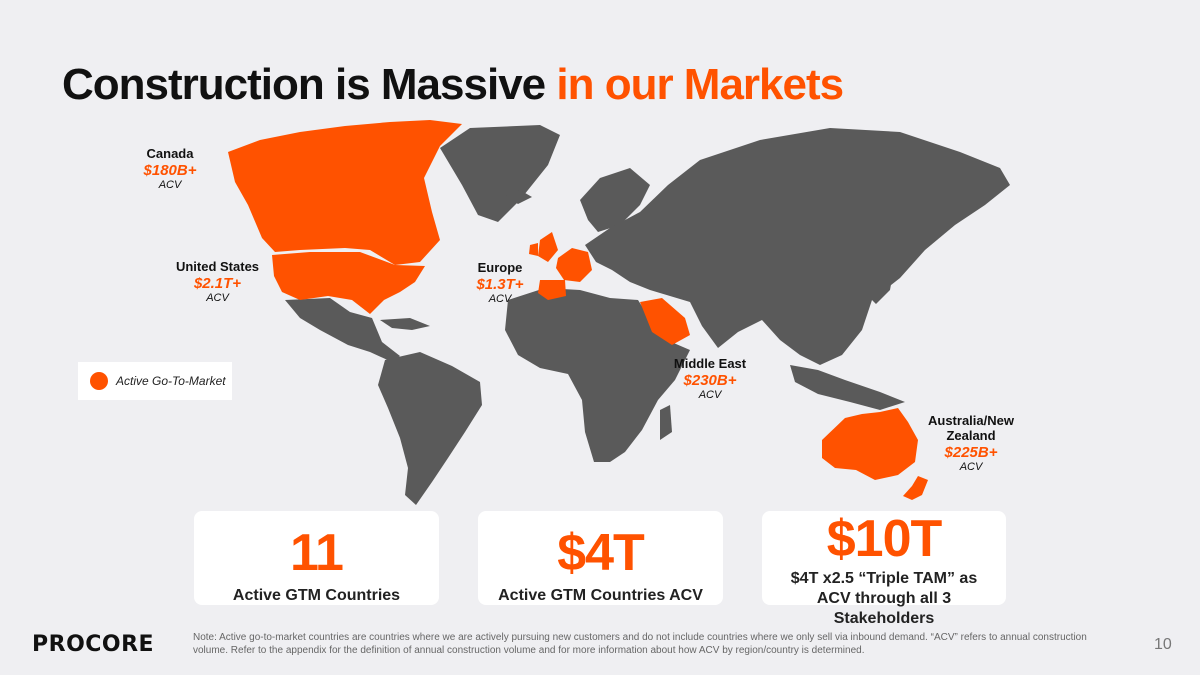 The width and height of the screenshot is (1200, 675). What do you see at coordinates (615, 200) in the screenshot?
I see `scandinavia-shape` at bounding box center [615, 200].